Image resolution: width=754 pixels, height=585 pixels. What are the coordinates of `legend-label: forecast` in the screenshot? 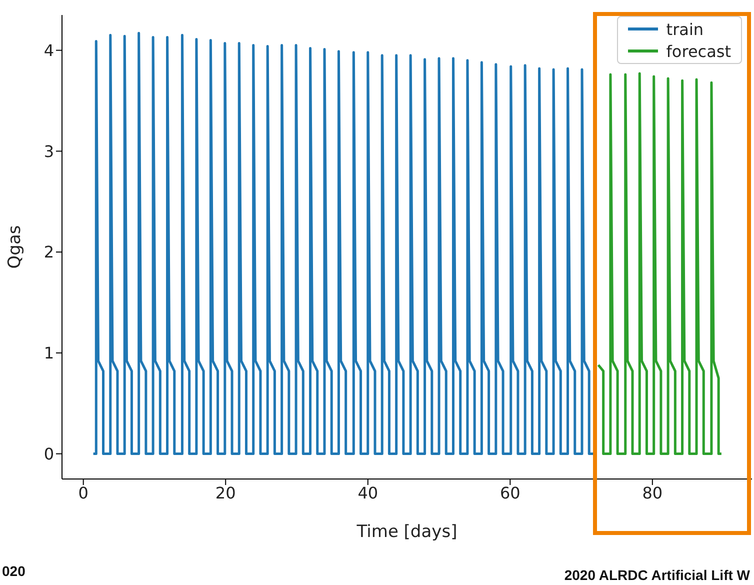 It's located at (698, 51).